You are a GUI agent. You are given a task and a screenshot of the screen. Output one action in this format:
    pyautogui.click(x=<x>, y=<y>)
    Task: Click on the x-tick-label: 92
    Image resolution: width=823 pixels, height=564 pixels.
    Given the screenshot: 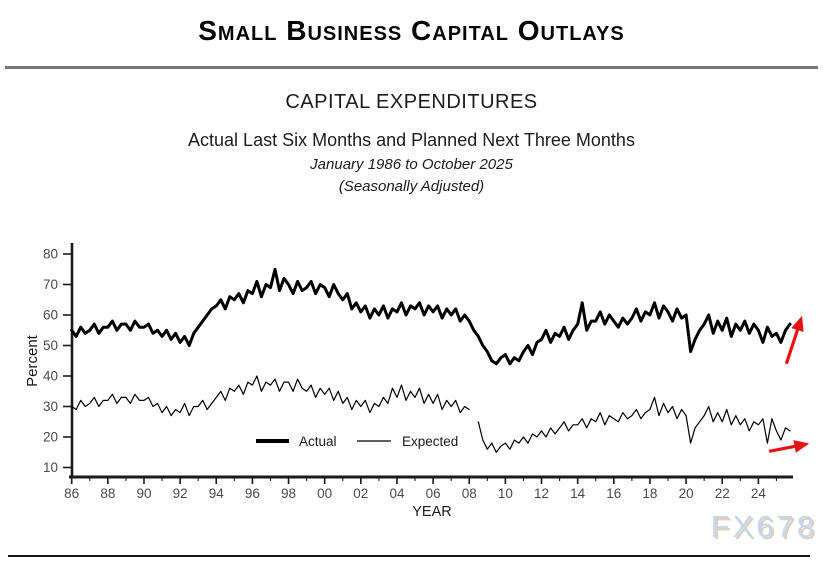 What is the action you would take?
    pyautogui.click(x=180, y=493)
    